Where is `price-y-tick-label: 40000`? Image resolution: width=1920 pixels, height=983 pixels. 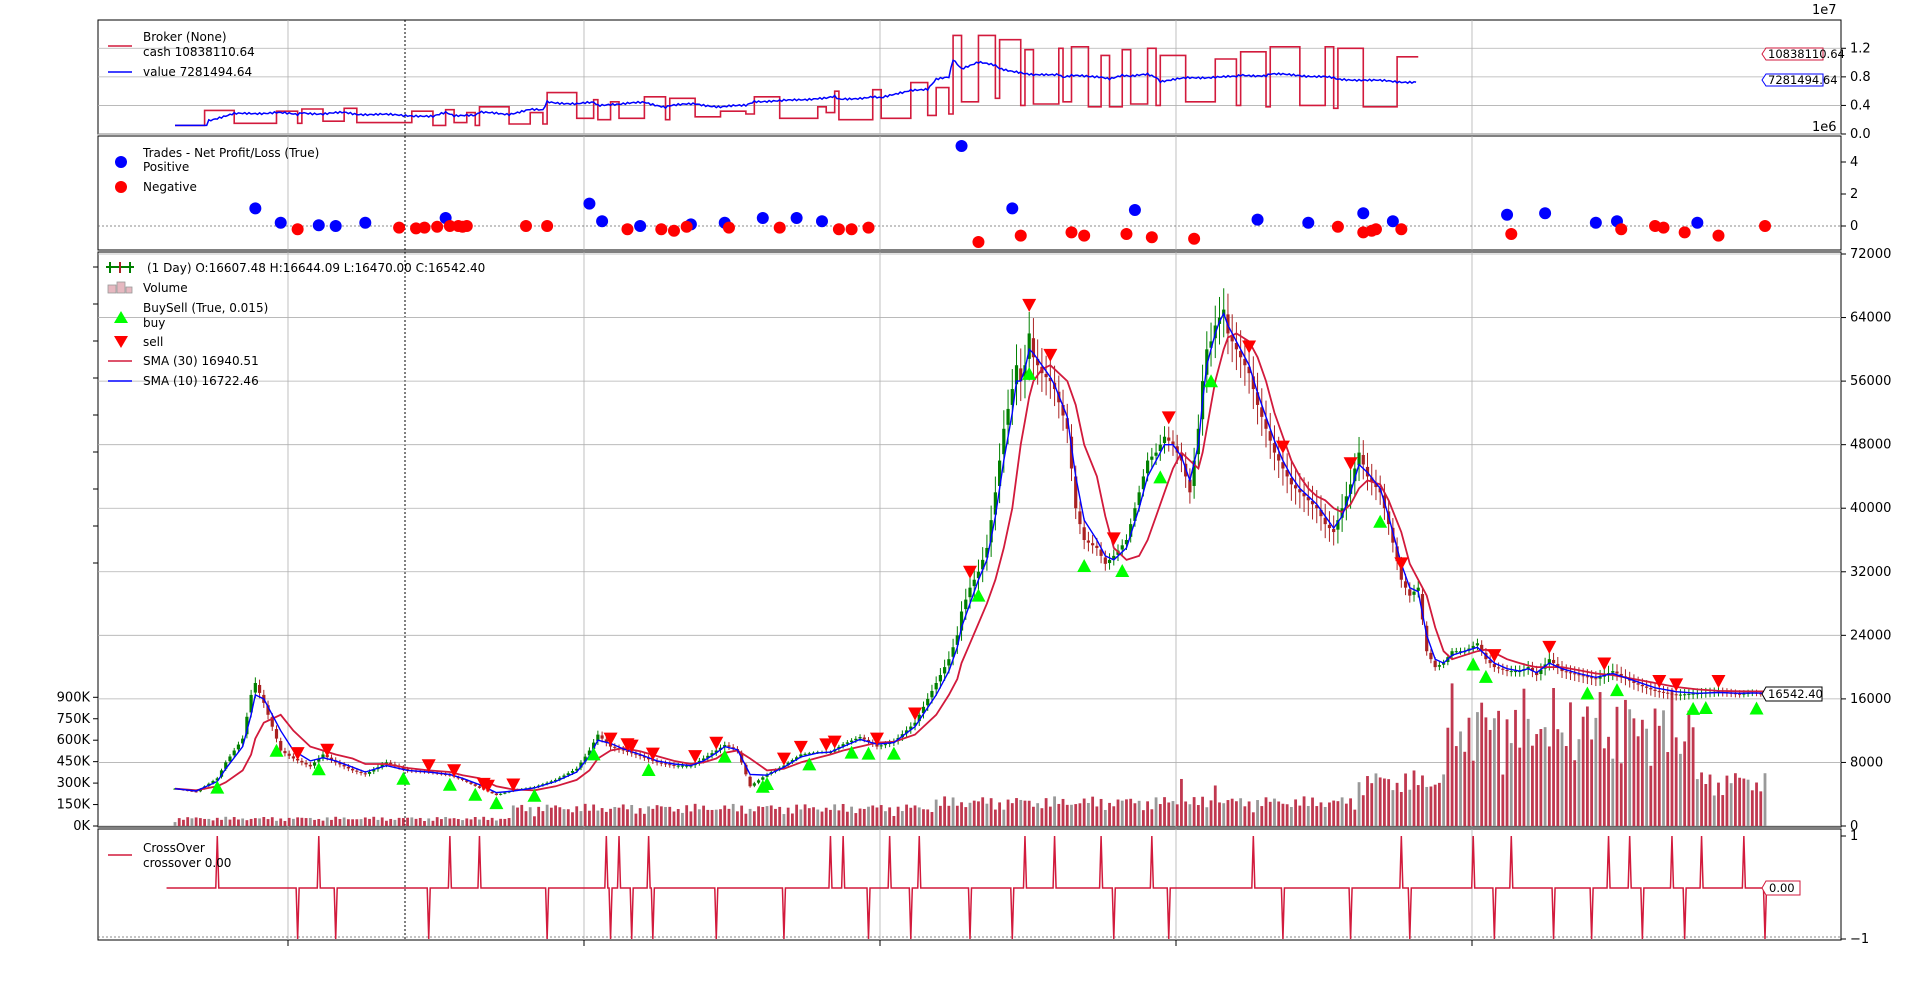
price-y-tick-label: 40000 is located at coordinates (1870, 508).